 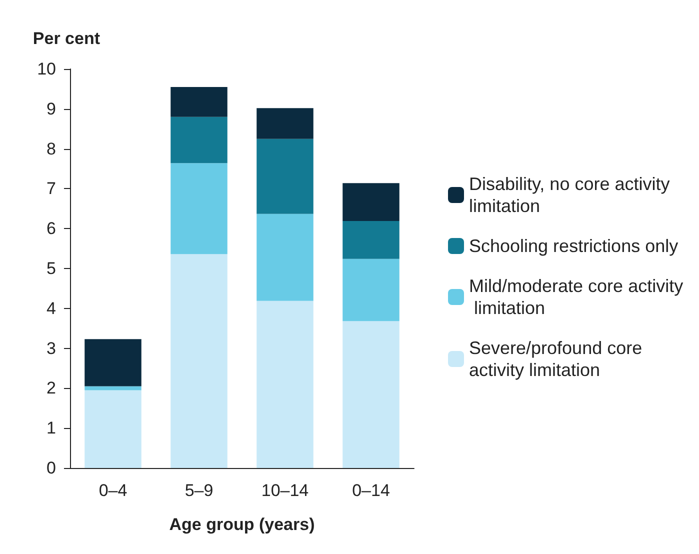 What do you see at coordinates (51, 188) in the screenshot?
I see `y-tick-label: 7` at bounding box center [51, 188].